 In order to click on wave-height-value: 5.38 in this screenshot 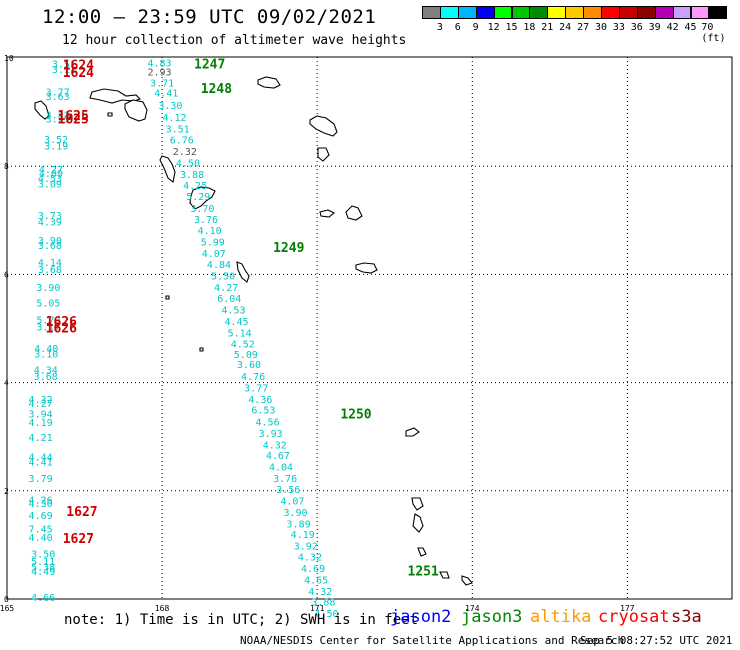, I will do `click(43, 568)`.